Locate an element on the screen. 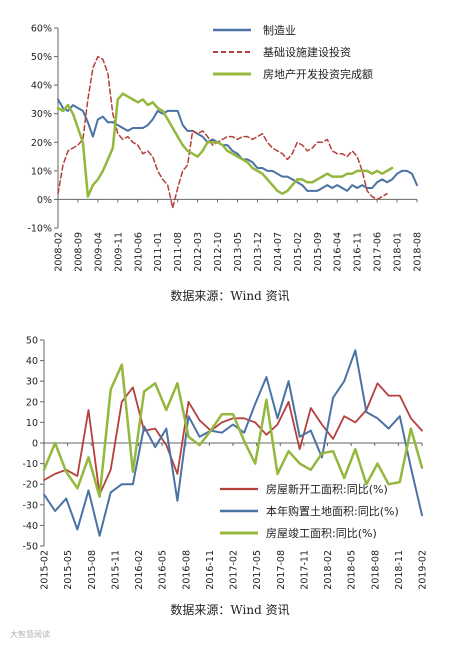  watermark: 大智慧阅读 is located at coordinates (30, 634).